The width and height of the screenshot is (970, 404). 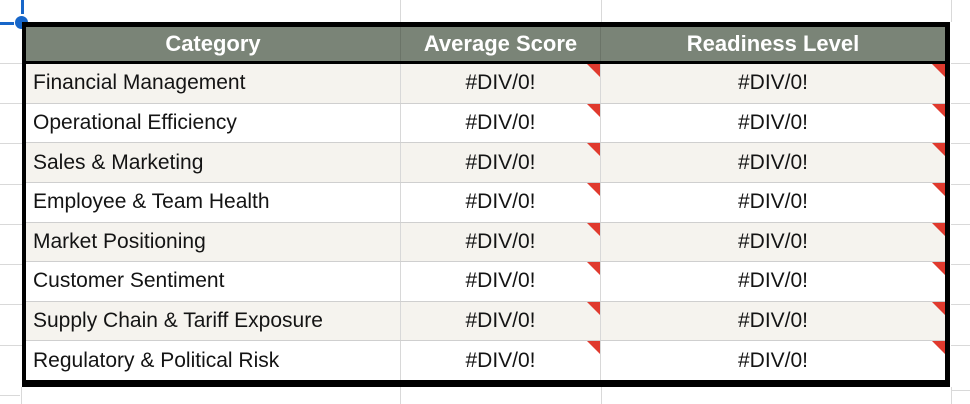 I want to click on header-cell-average-score: Average Score, so click(x=500, y=44).